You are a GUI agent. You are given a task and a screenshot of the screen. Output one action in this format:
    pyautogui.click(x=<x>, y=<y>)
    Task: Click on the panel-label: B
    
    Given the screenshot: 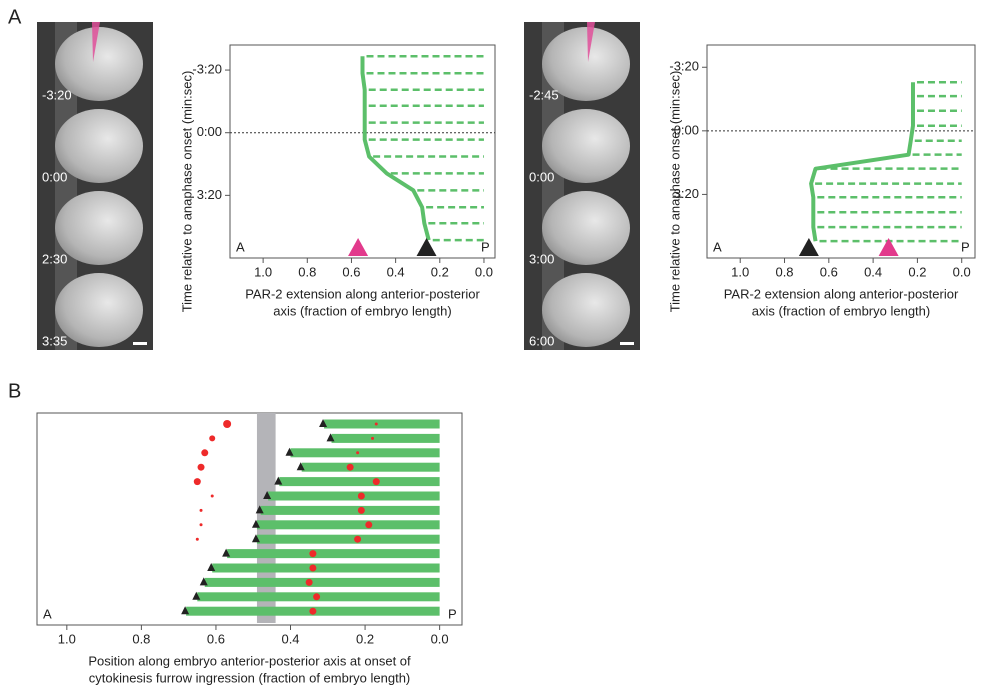 What is the action you would take?
    pyautogui.click(x=14, y=391)
    